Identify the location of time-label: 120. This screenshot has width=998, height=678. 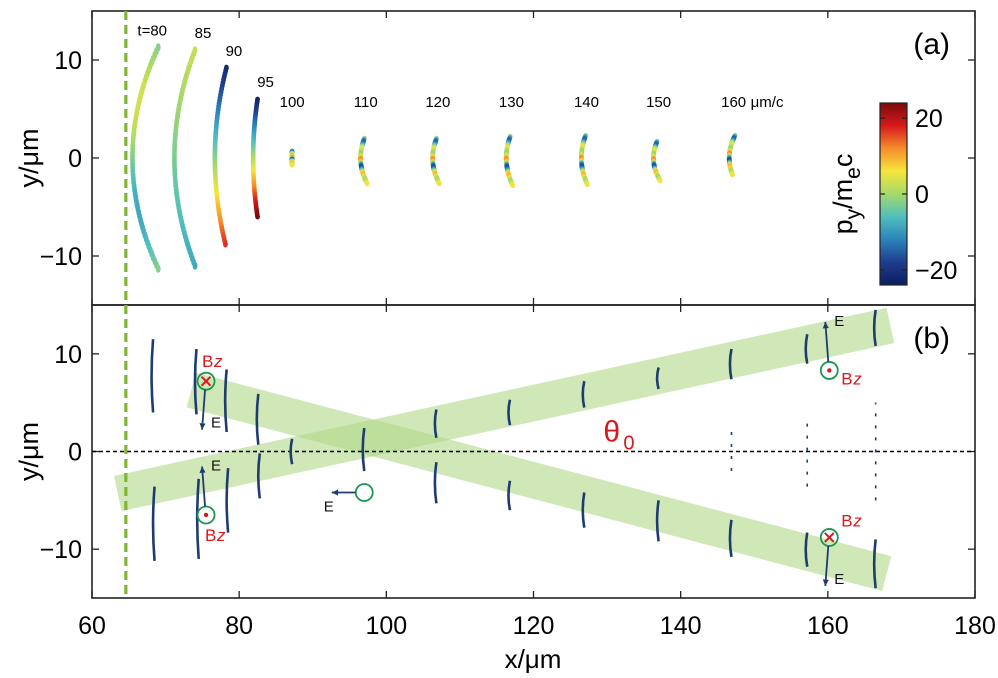
(437, 102).